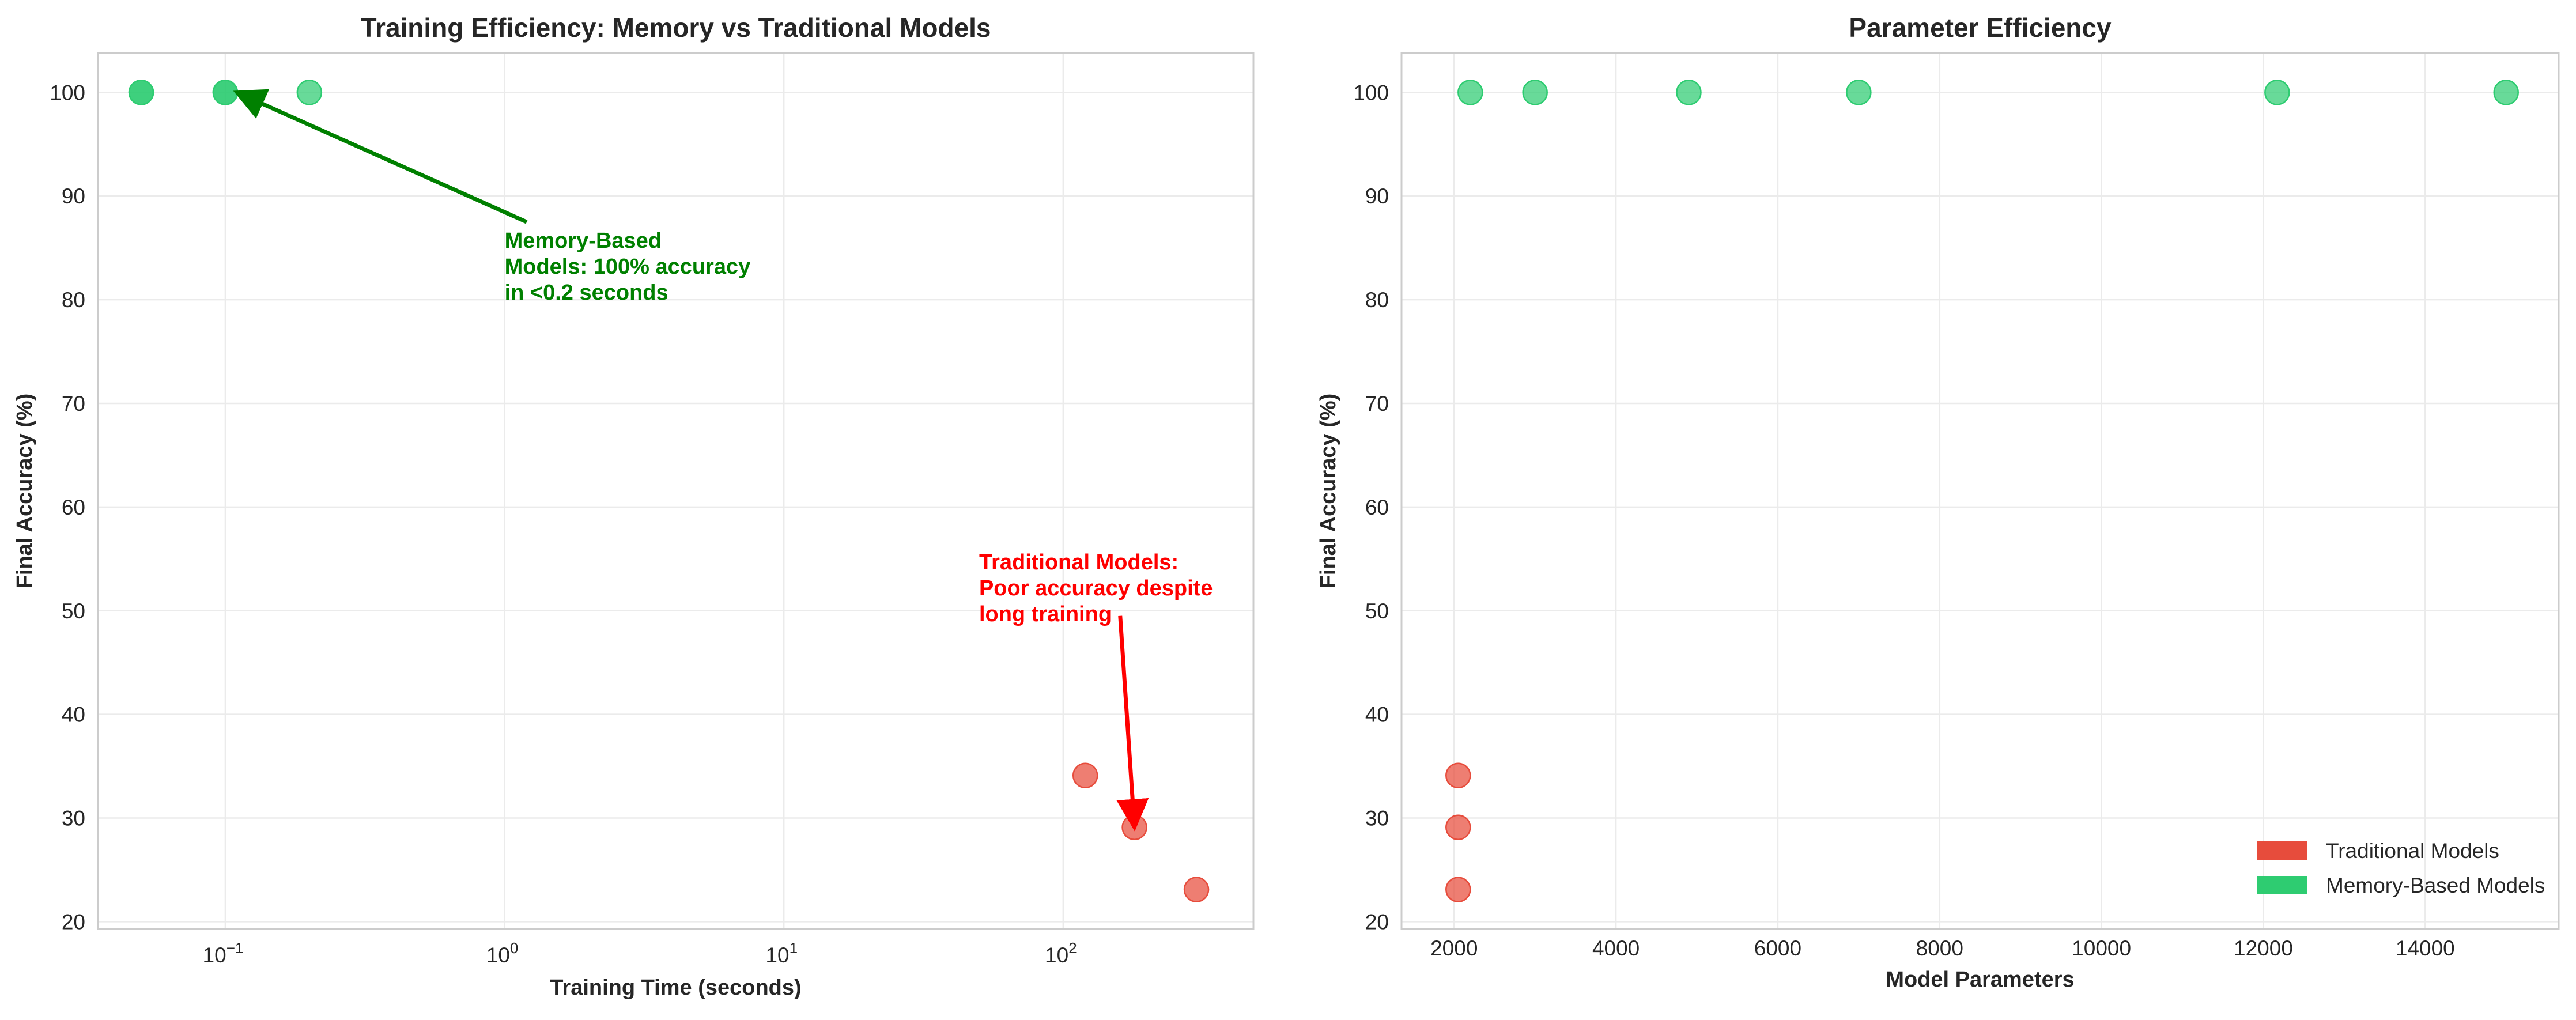  I want to click on chart-title: Parameter Efficiency, so click(1980, 28).